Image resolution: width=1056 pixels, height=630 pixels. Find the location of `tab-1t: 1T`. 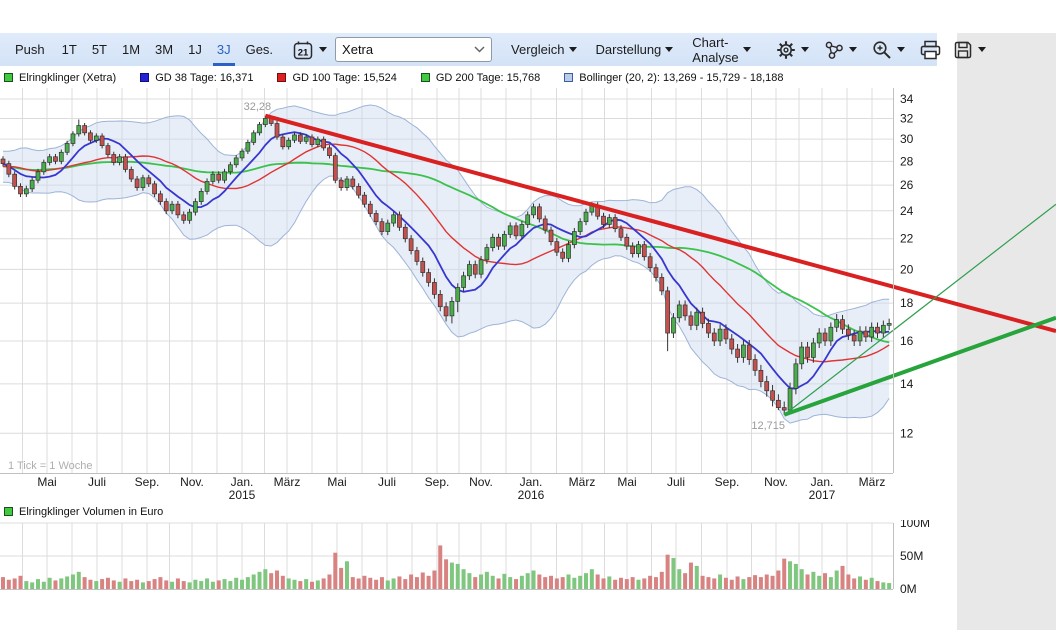

tab-1t: 1T is located at coordinates (69, 49).